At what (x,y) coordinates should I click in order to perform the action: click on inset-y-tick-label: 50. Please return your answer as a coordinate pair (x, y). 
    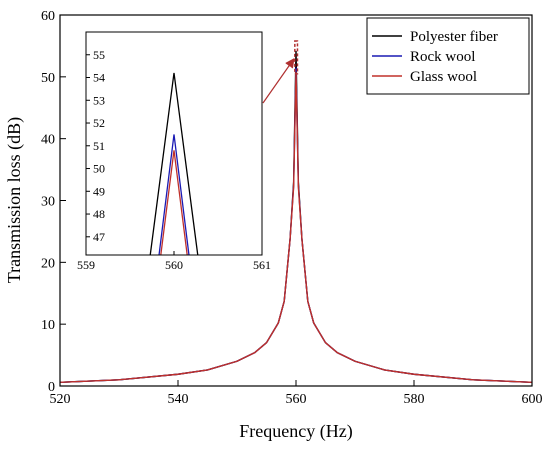
    Looking at the image, I should click on (99, 169).